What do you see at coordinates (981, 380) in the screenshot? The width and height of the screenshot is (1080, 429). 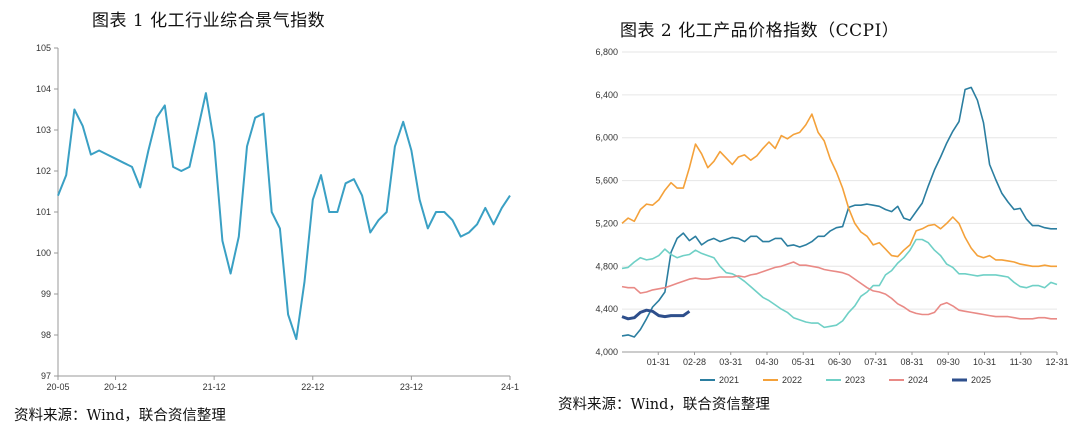 I see `legend-label-2025: 2025` at bounding box center [981, 380].